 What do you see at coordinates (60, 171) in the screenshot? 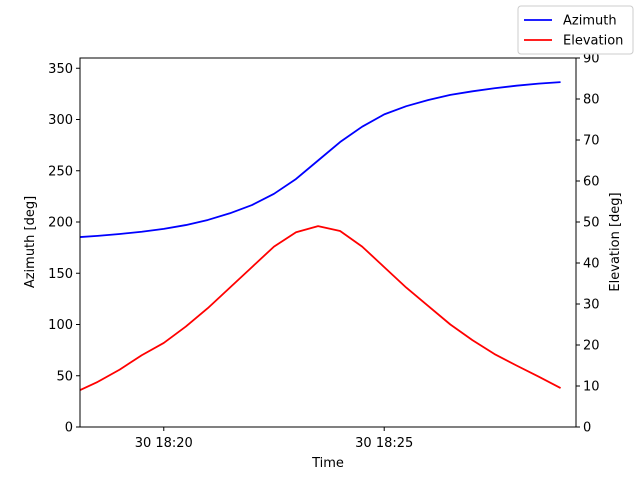
I see `y-tick-label: 250` at bounding box center [60, 171].